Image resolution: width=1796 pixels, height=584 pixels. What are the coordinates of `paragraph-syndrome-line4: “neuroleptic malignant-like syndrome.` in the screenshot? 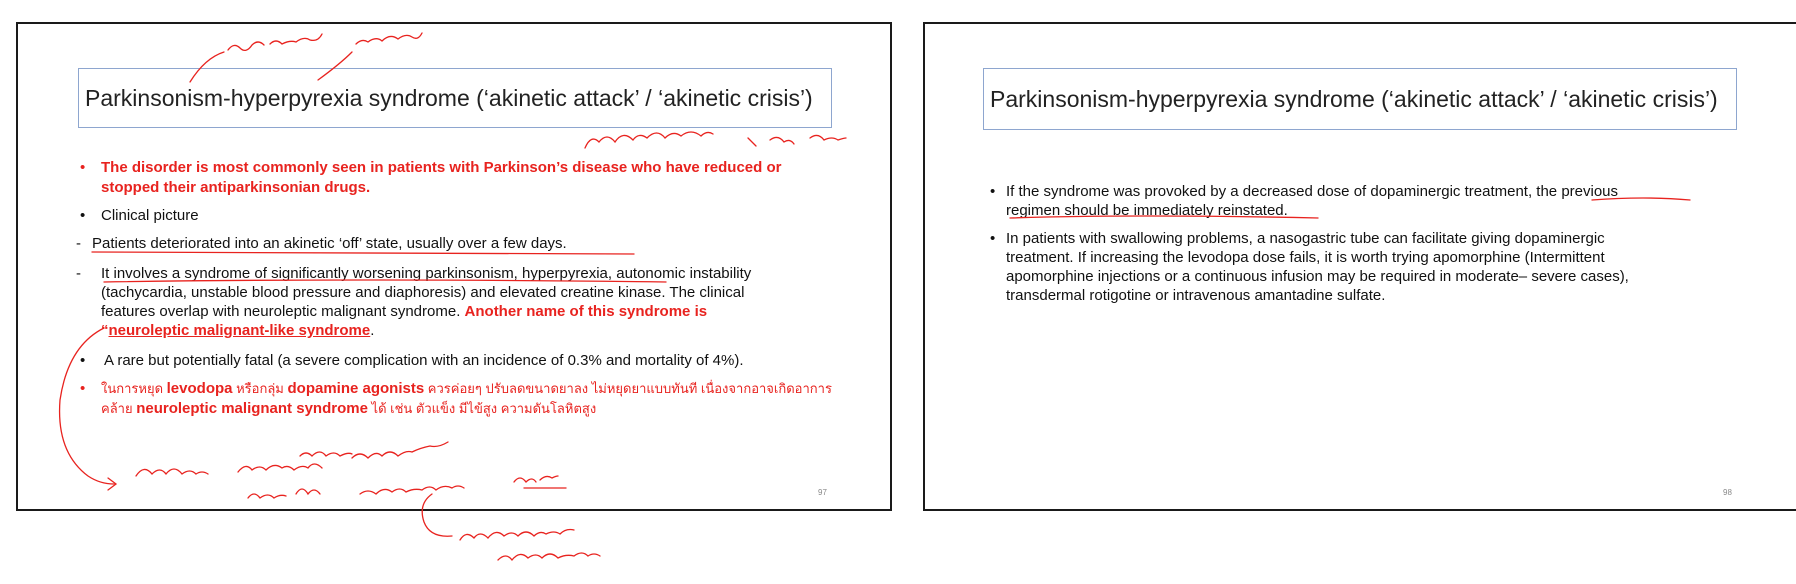 It's located at (237, 330).